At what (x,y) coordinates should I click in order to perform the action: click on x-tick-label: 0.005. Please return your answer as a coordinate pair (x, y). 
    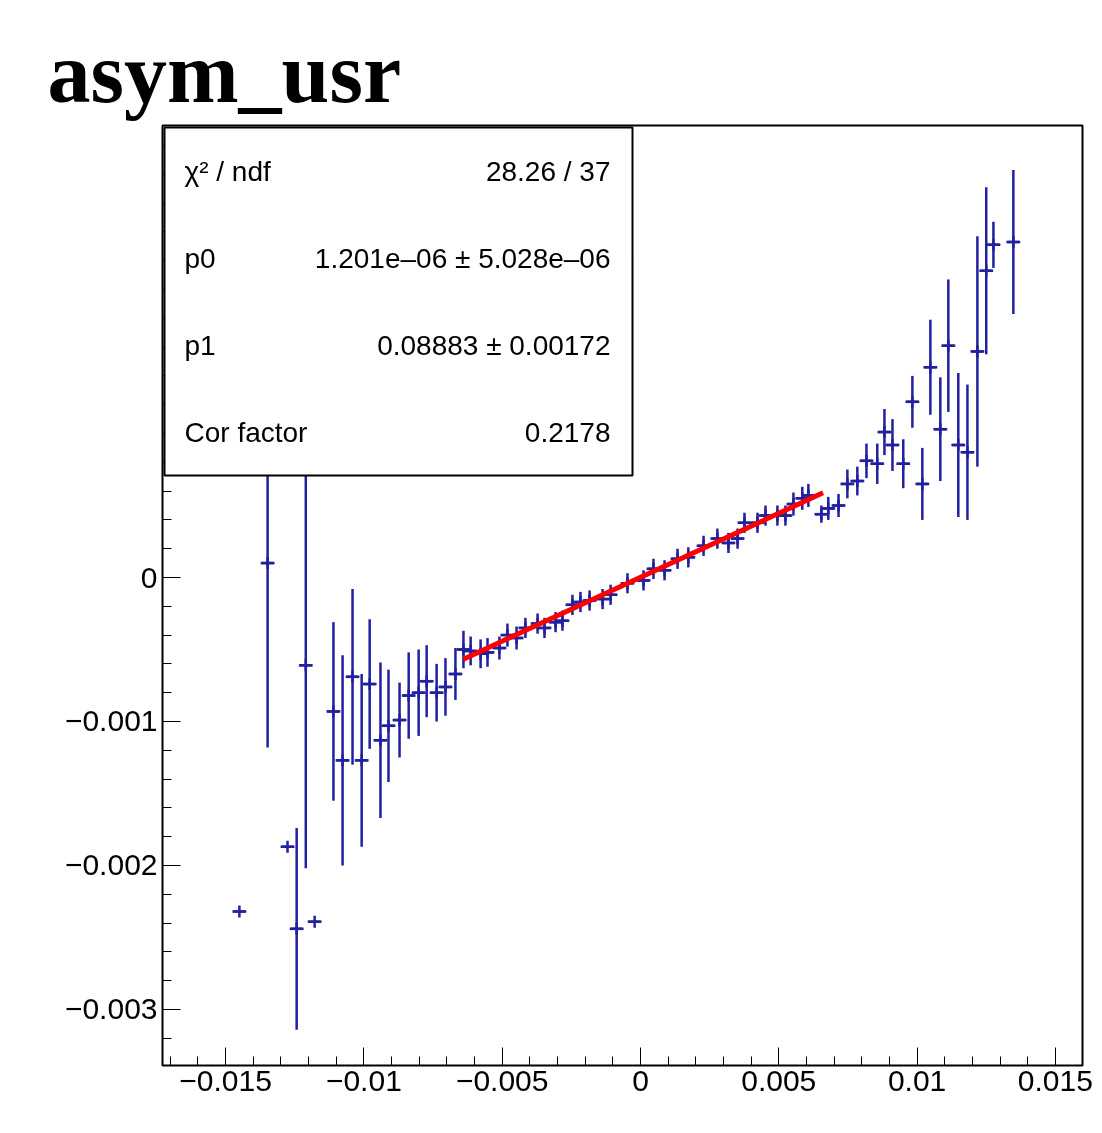
    Looking at the image, I should click on (779, 1080).